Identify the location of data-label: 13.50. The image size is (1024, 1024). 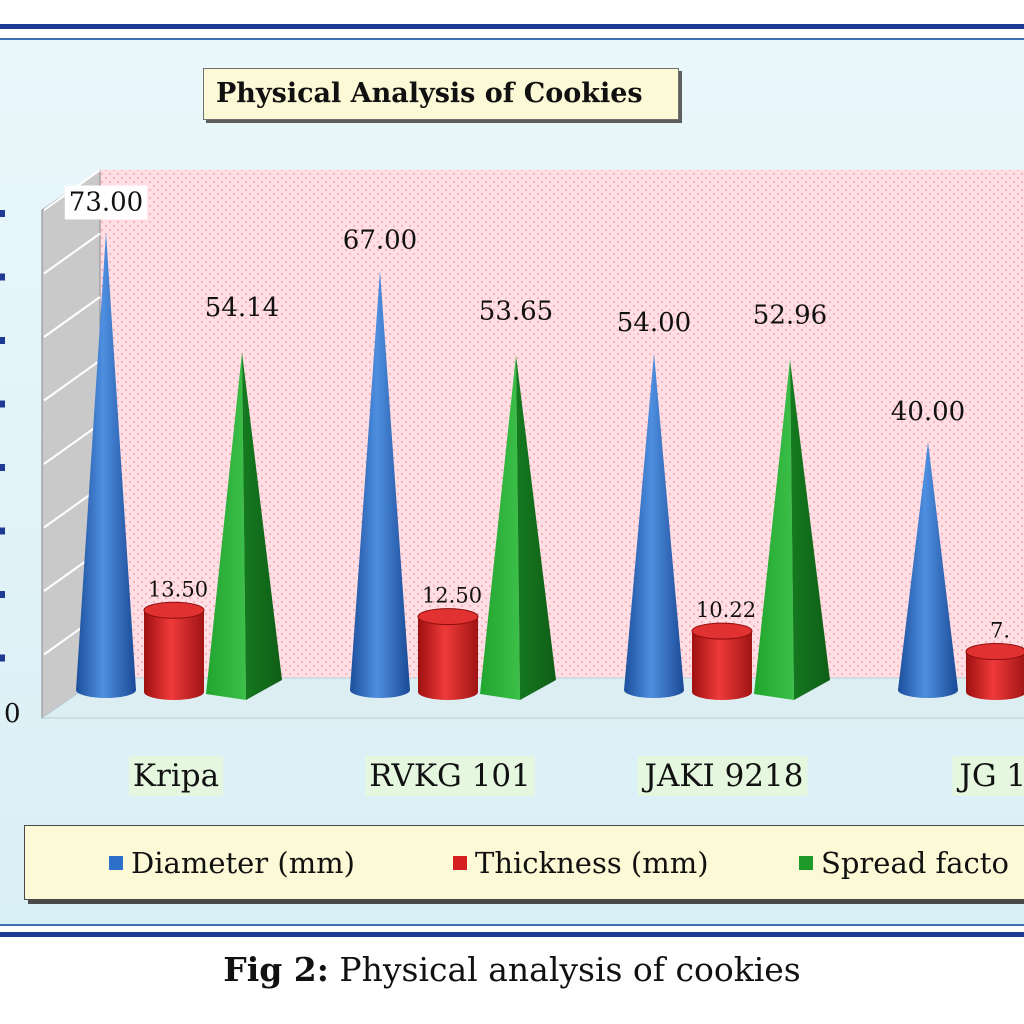
(178, 589).